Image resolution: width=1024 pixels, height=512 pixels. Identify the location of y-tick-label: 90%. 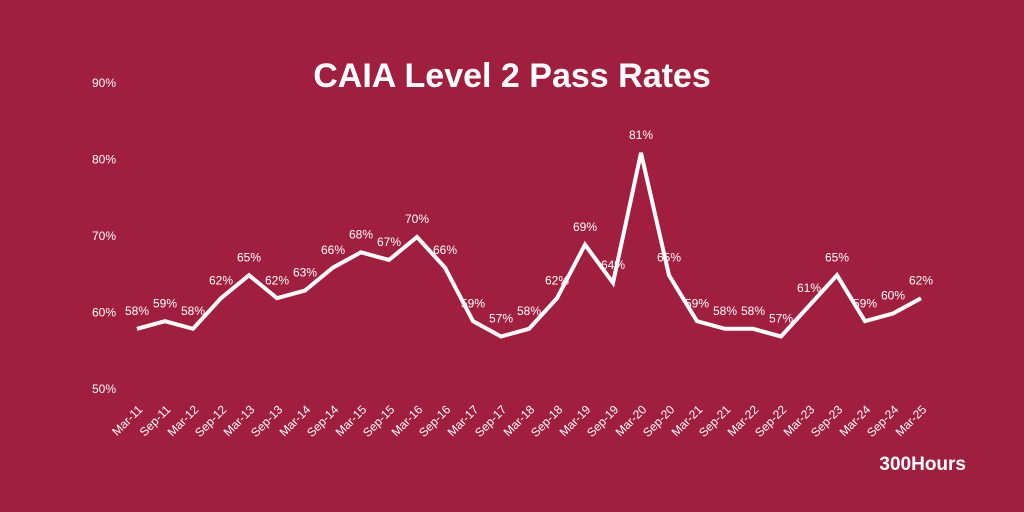
(104, 83).